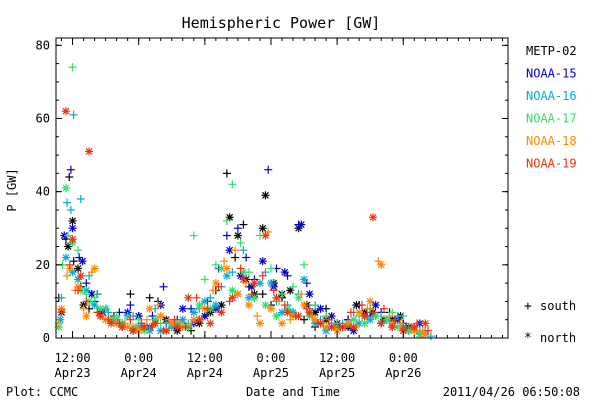 The image size is (600, 400). I want to click on chart-title: Hemispheric Power [GW], so click(281, 23).